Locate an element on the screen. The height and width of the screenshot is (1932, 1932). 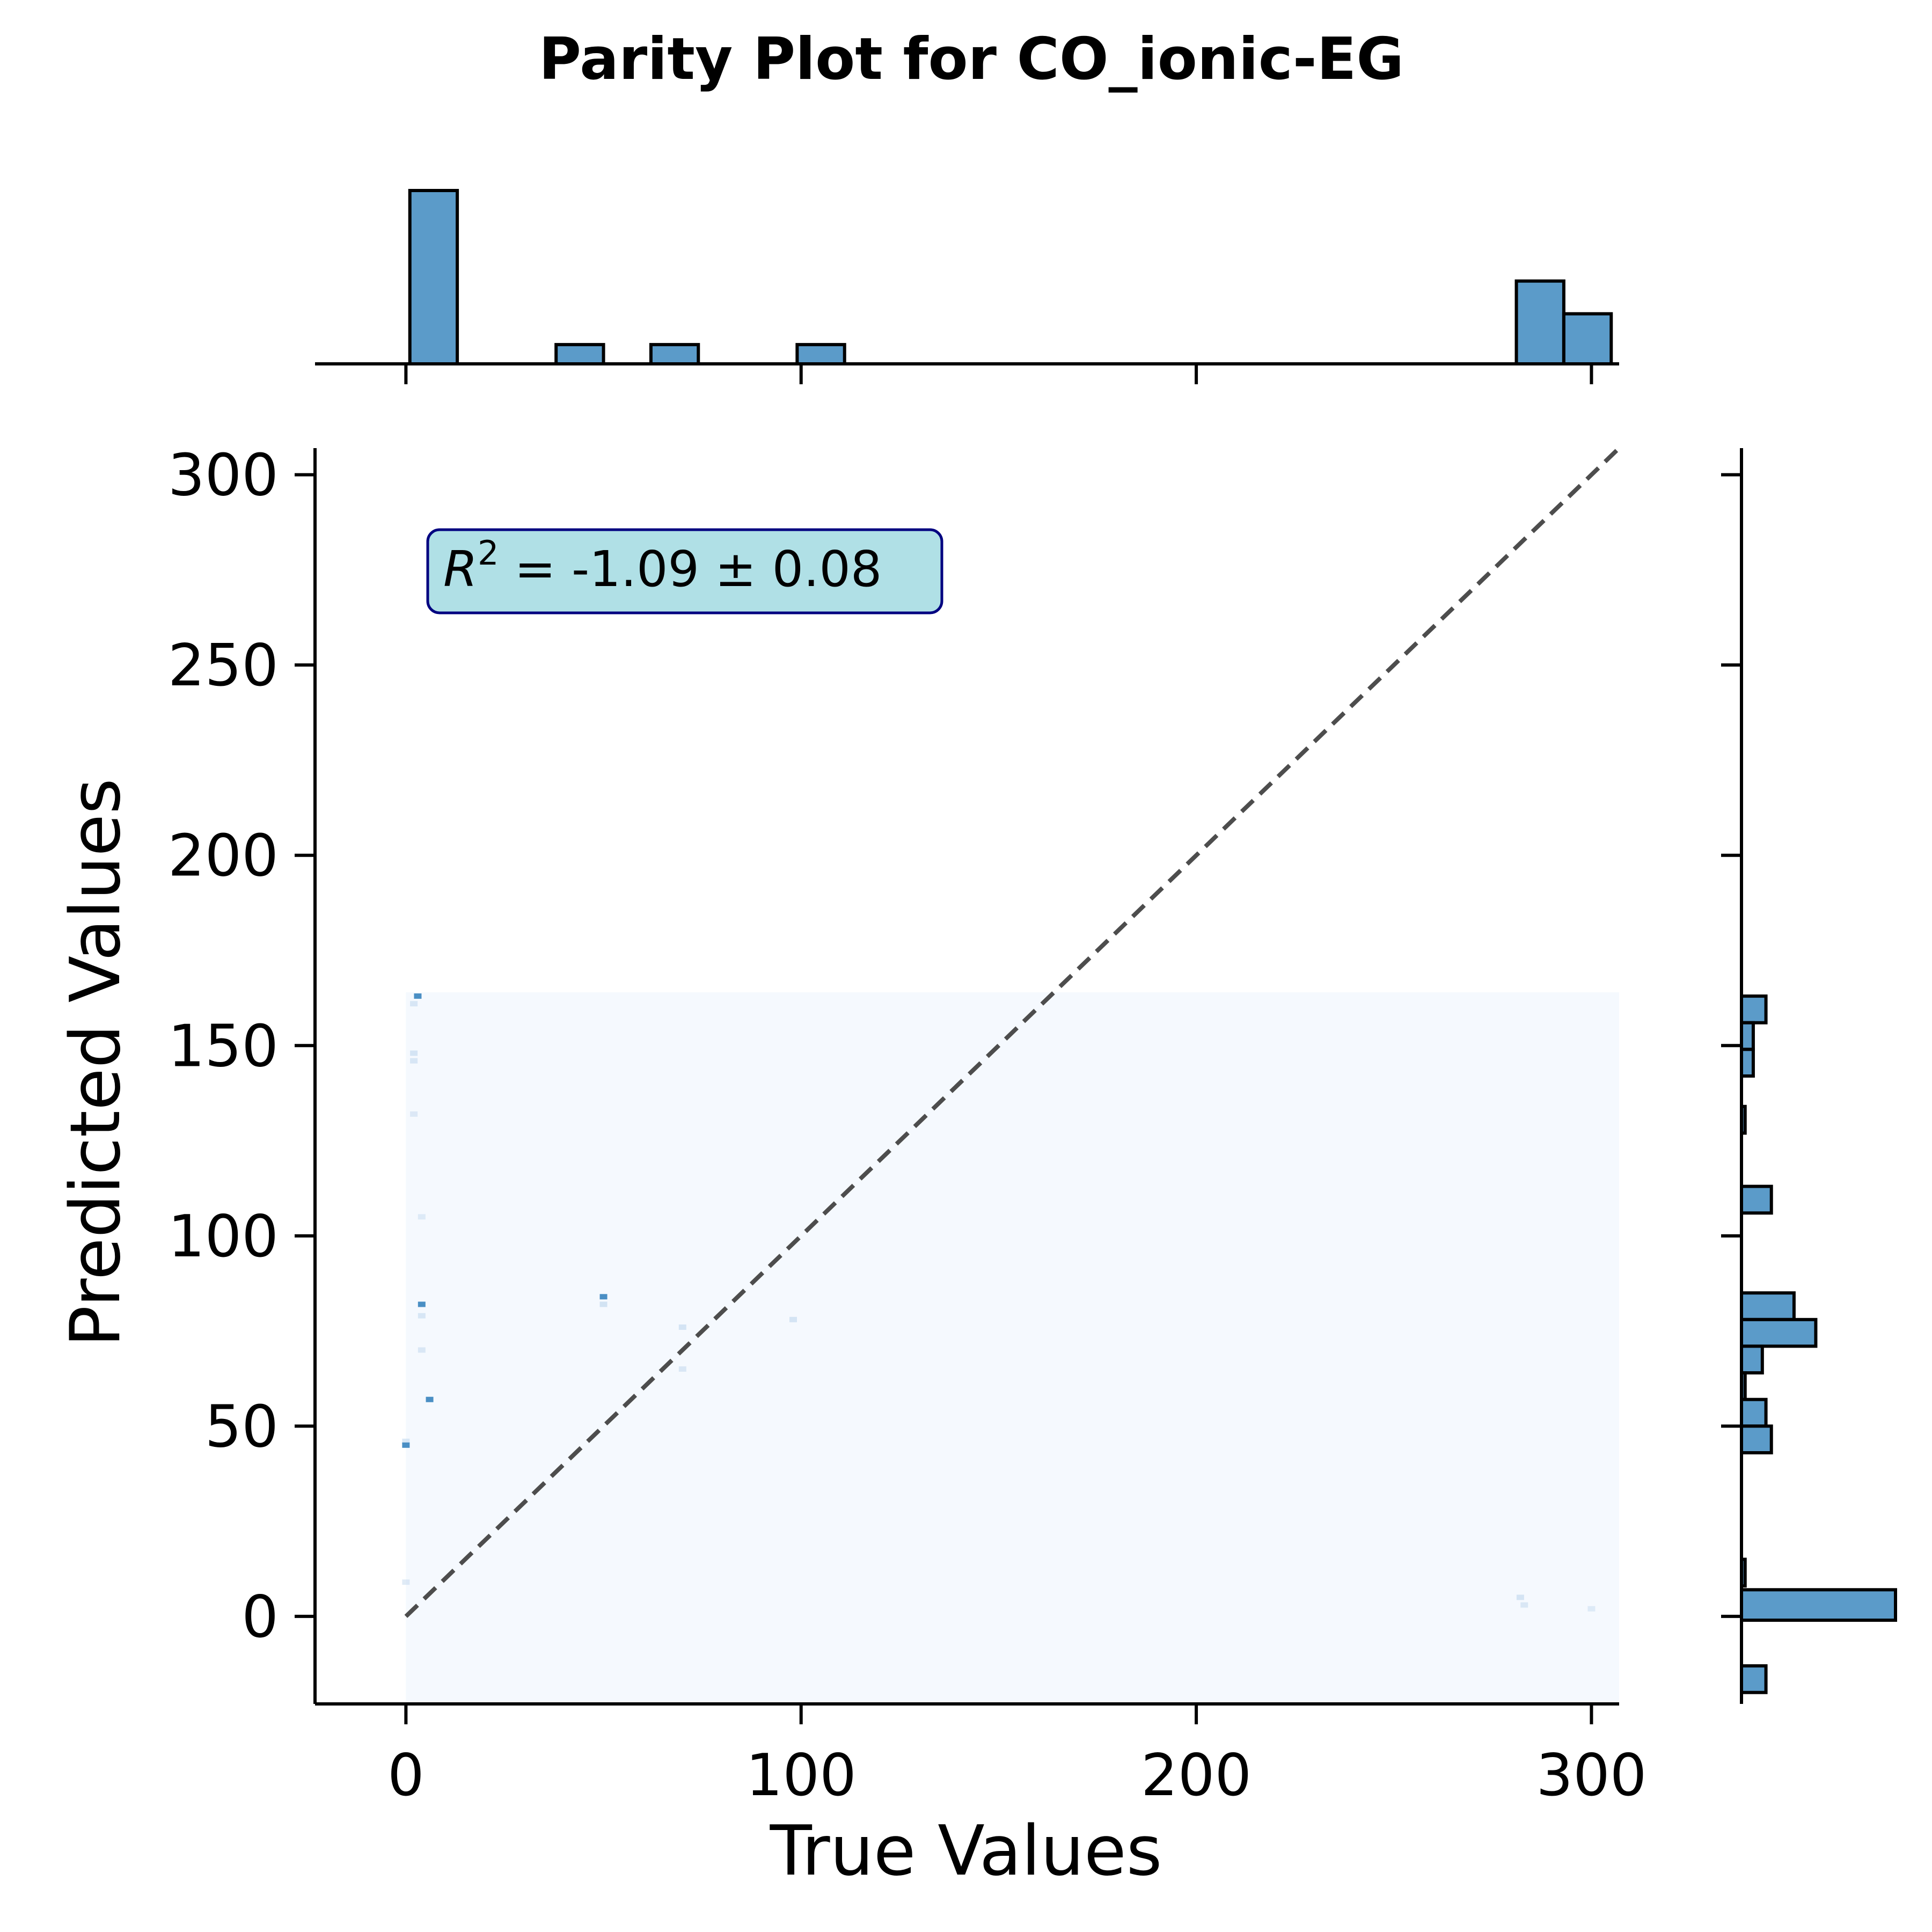
y-tick-label: 100 is located at coordinates (223, 1236).